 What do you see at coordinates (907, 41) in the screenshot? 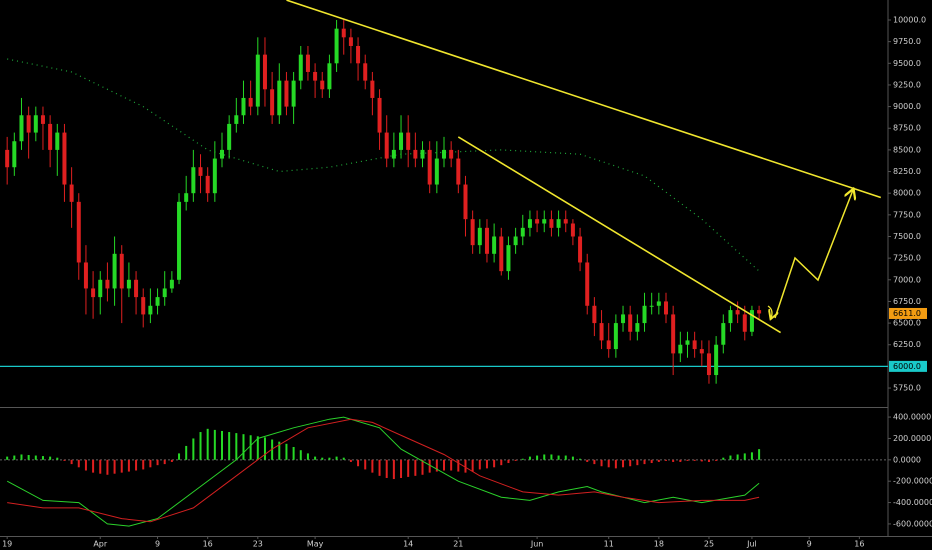
I see `y-tick-label: 9750.0` at bounding box center [907, 41].